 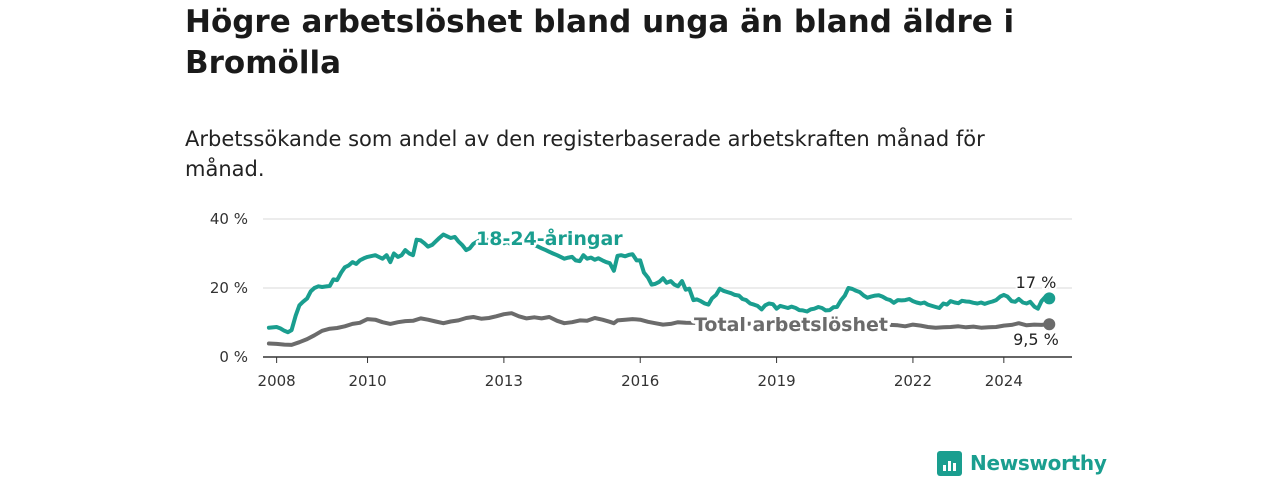 I want to click on series-line-total-arbetsloshet, so click(x=659, y=329).